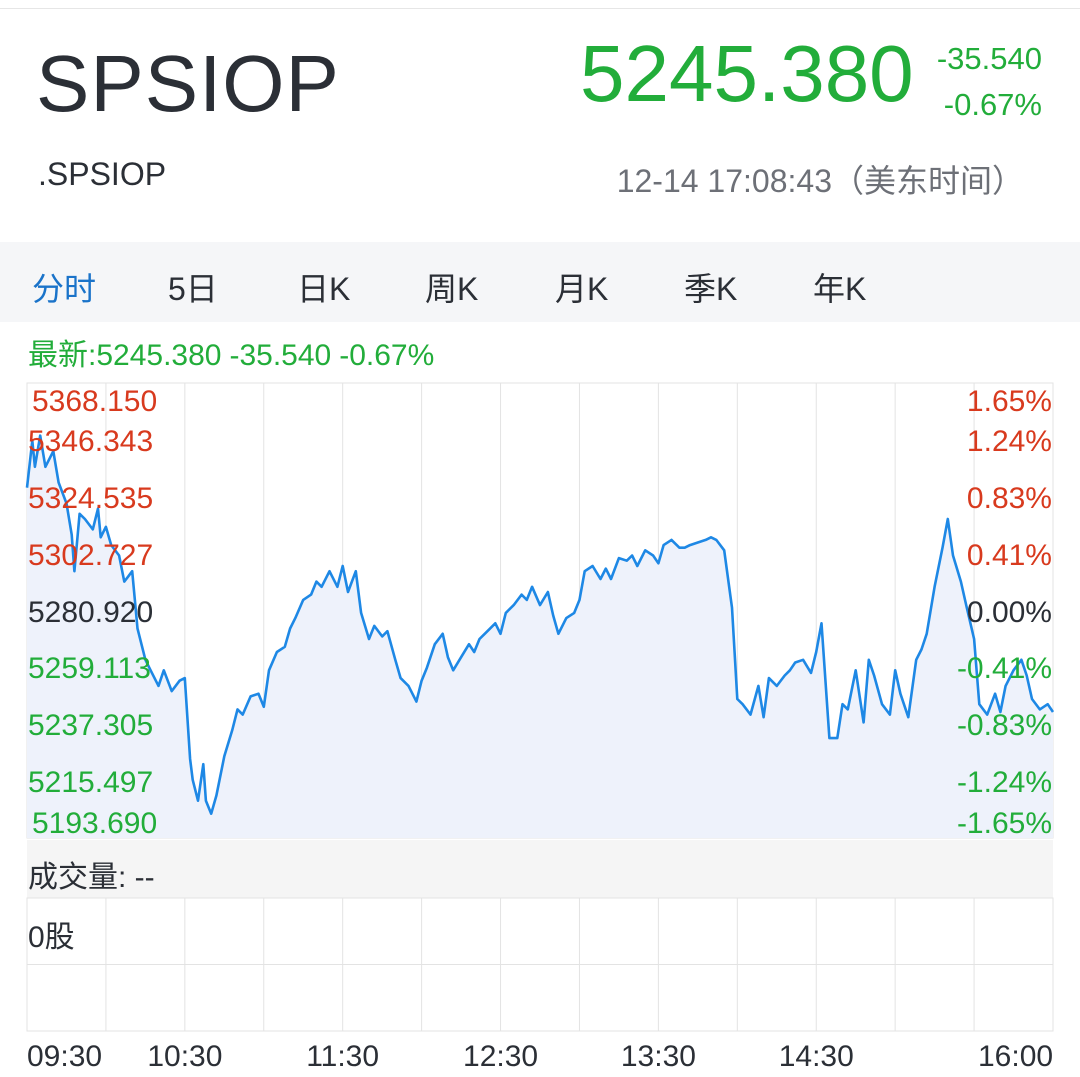  I want to click on x-axis-time-label: 09:30, so click(65, 1056).